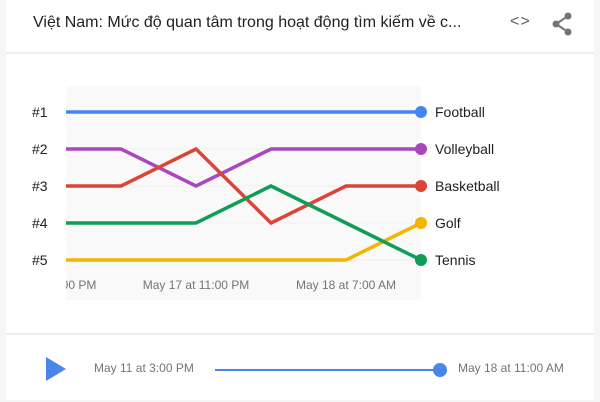  Describe the element at coordinates (144, 368) in the screenshot. I see `timeline-start-label: May 11 at 3:00 PM` at that location.